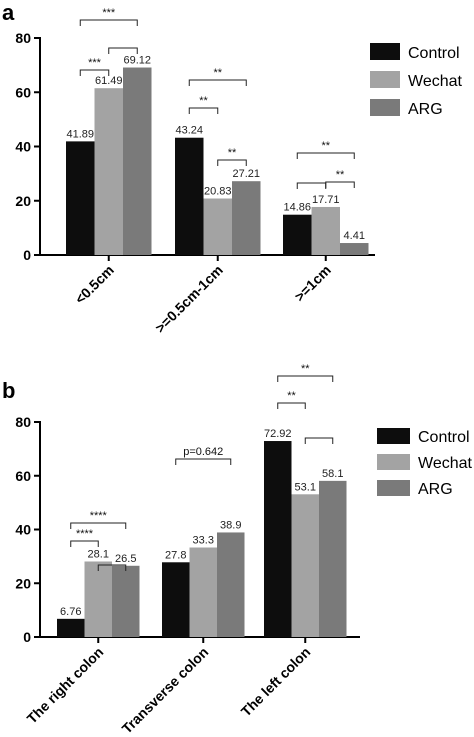 The image size is (474, 737). What do you see at coordinates (98, 599) in the screenshot?
I see `bar-wechat-the-right-colon` at bounding box center [98, 599].